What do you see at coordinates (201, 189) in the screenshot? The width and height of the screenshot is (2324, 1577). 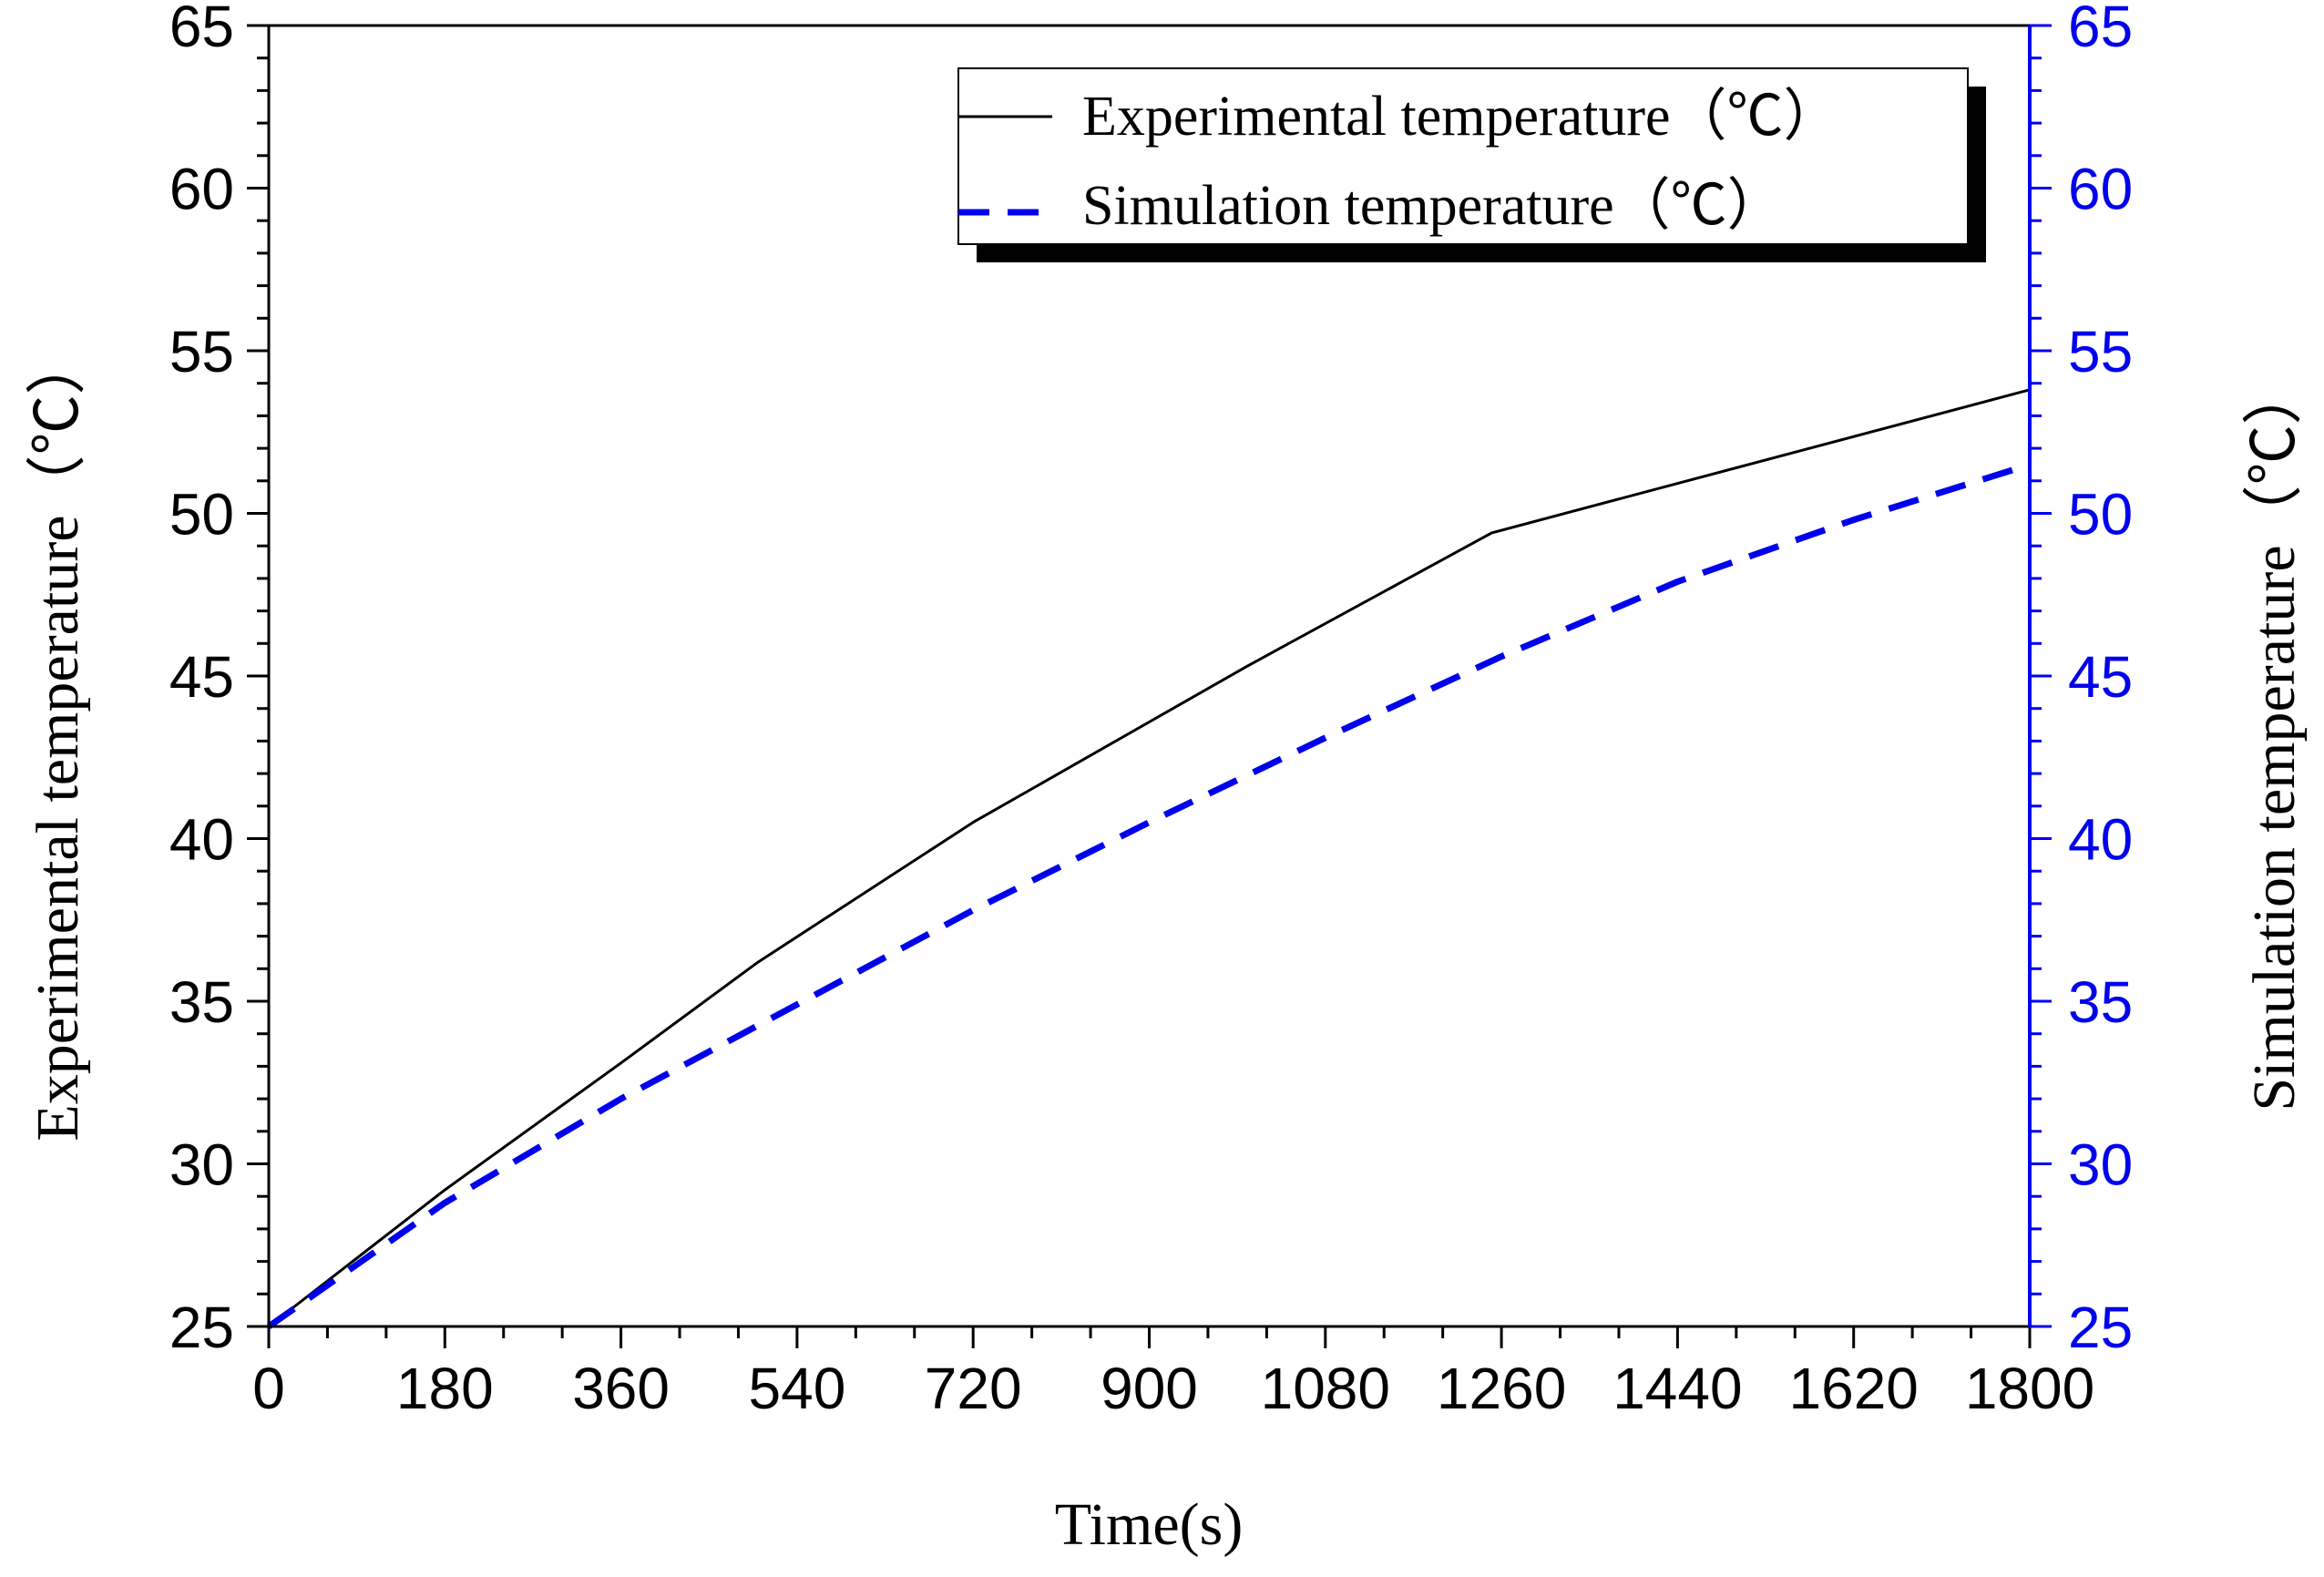 I see `left-y-tick-label: 60` at bounding box center [201, 189].